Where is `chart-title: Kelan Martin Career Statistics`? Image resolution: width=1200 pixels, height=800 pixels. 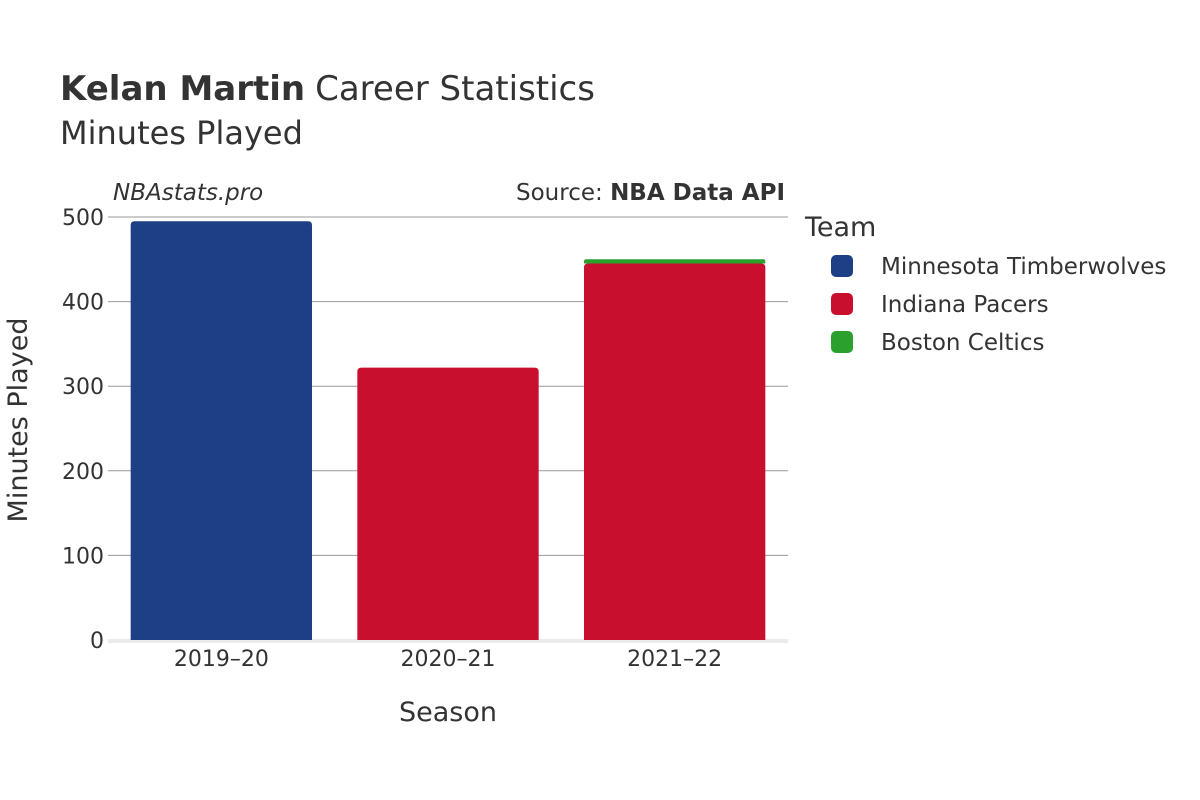
chart-title: Kelan Martin Career Statistics is located at coordinates (327, 89).